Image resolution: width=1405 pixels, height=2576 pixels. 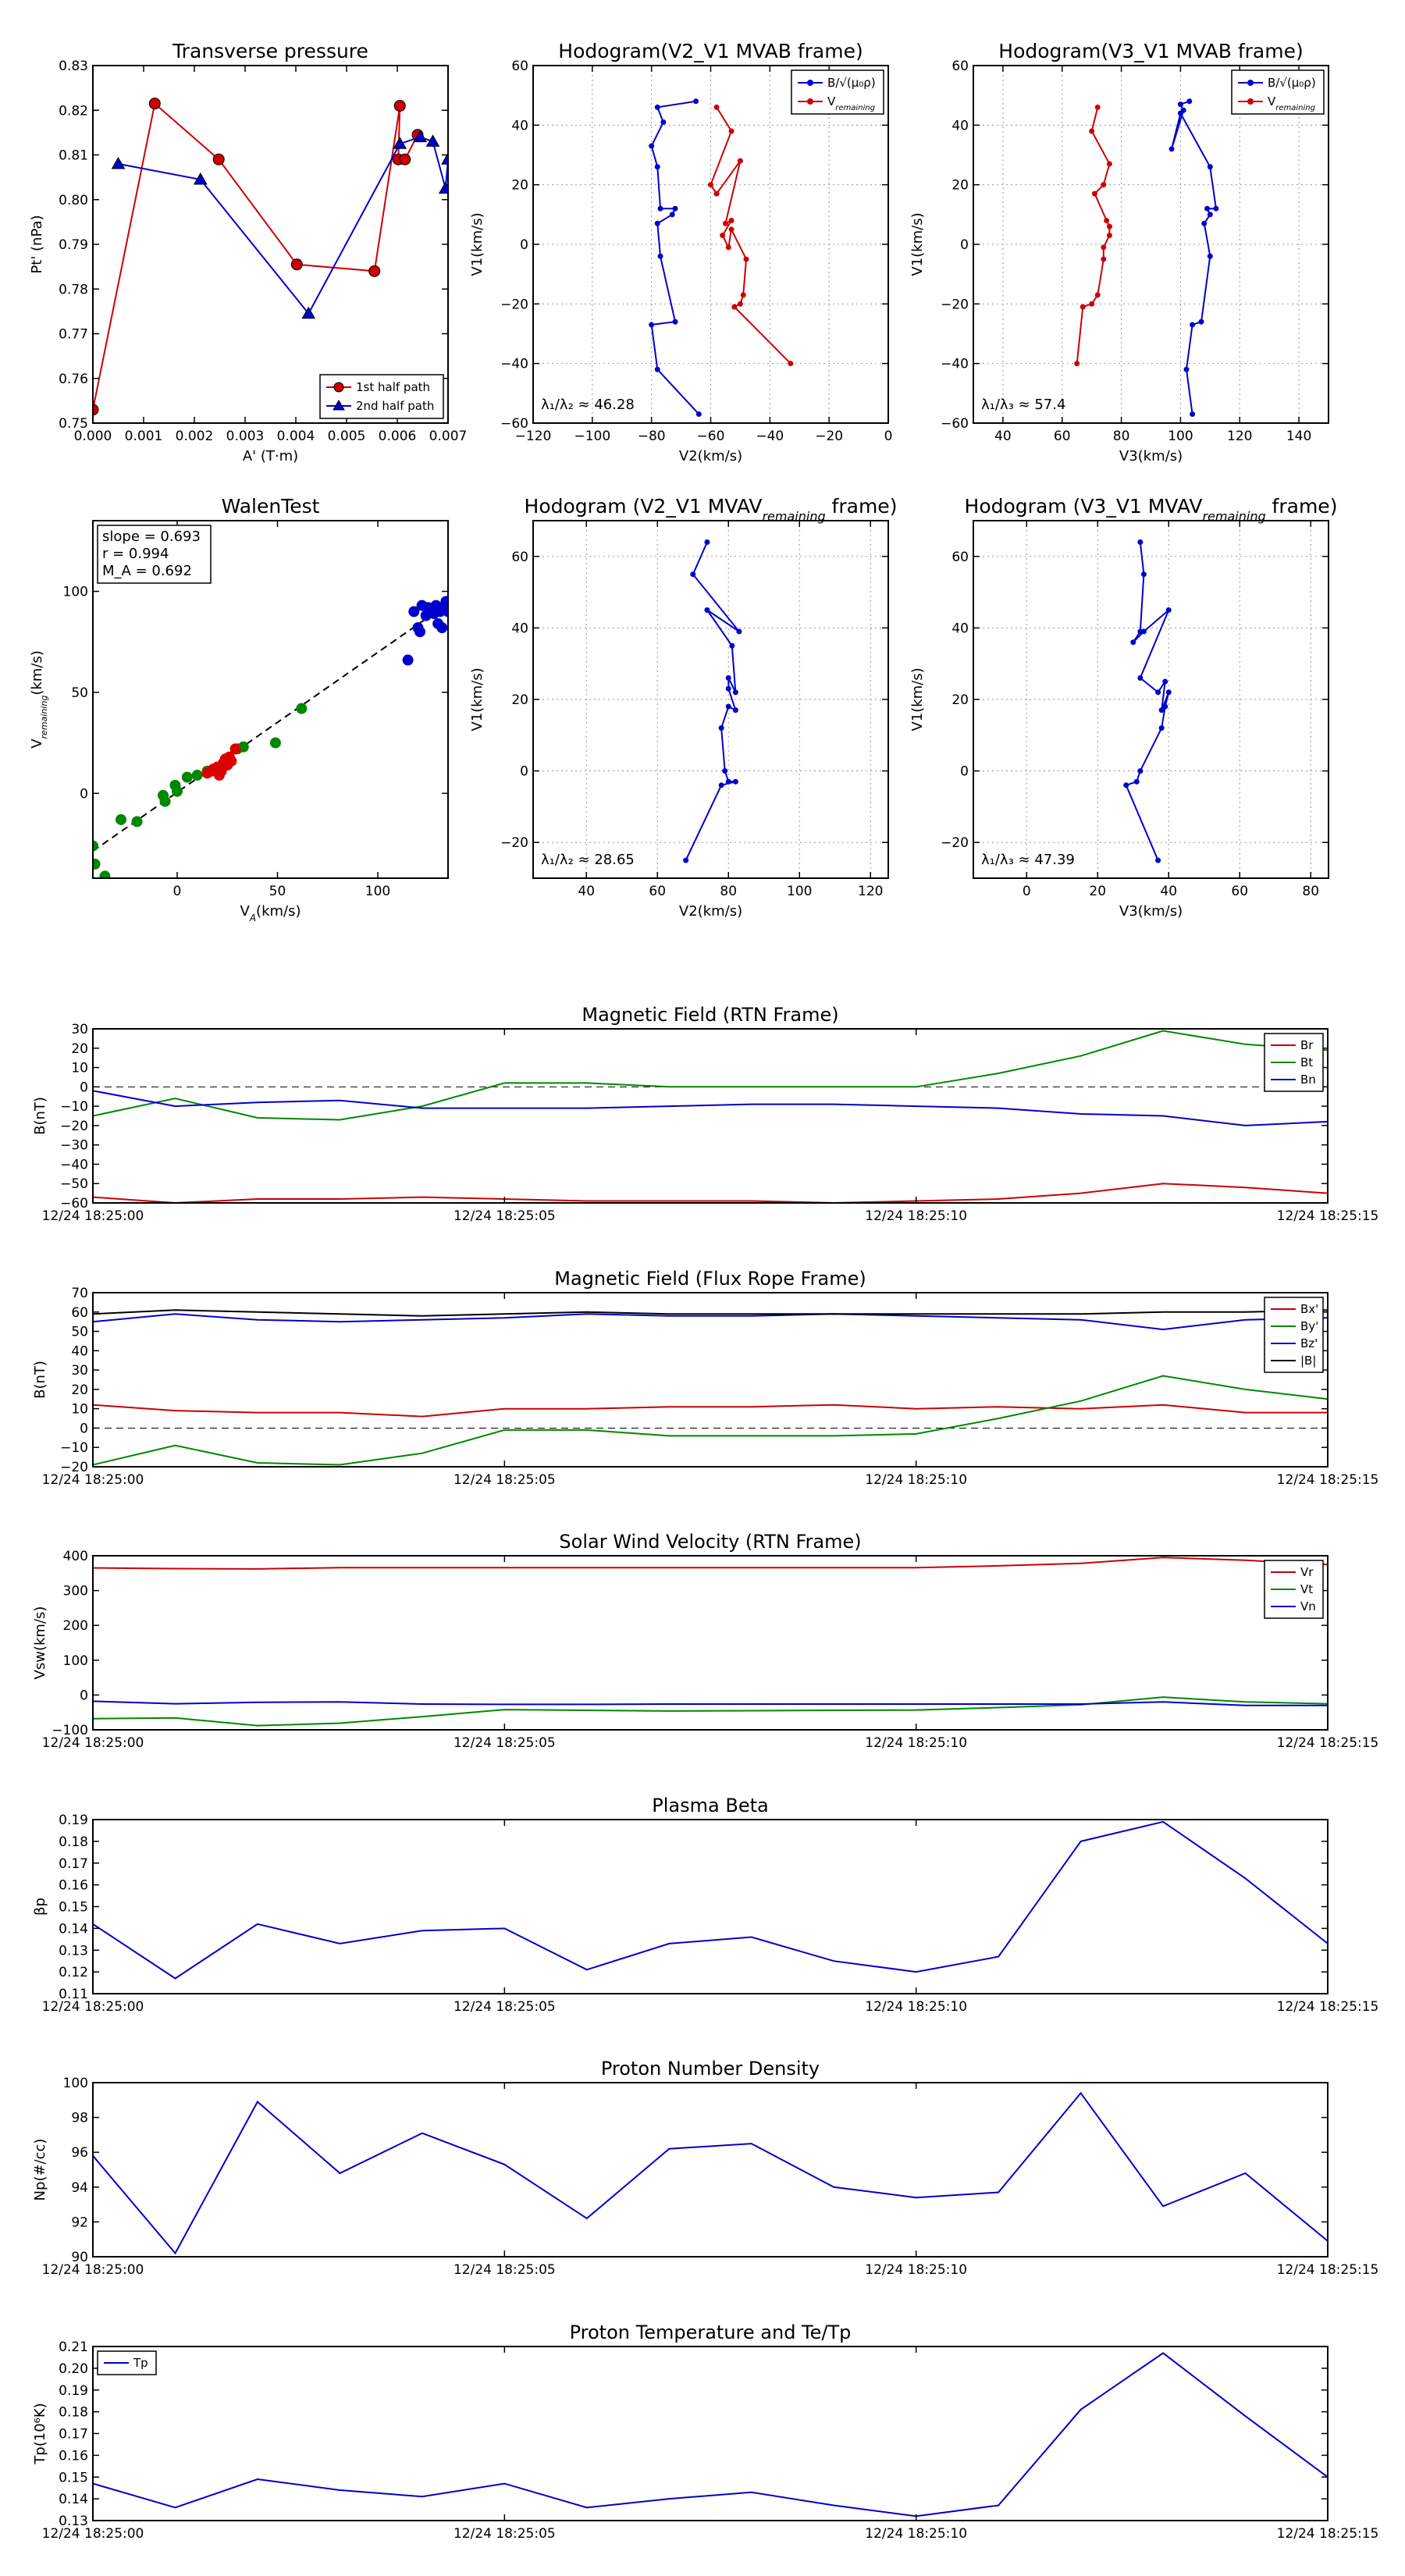 I want to click on walen-test-ytick-label-2: 100, so click(x=76, y=592).